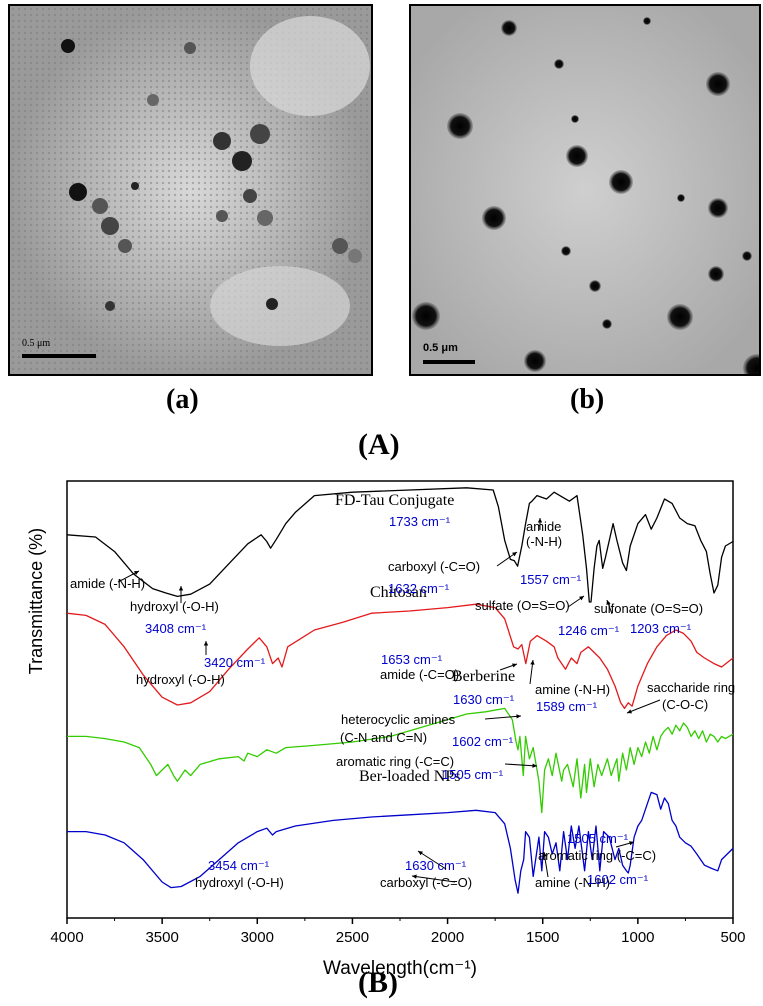 Image resolution: width=763 pixels, height=1006 pixels. I want to click on group-label-B: (B), so click(378, 982).